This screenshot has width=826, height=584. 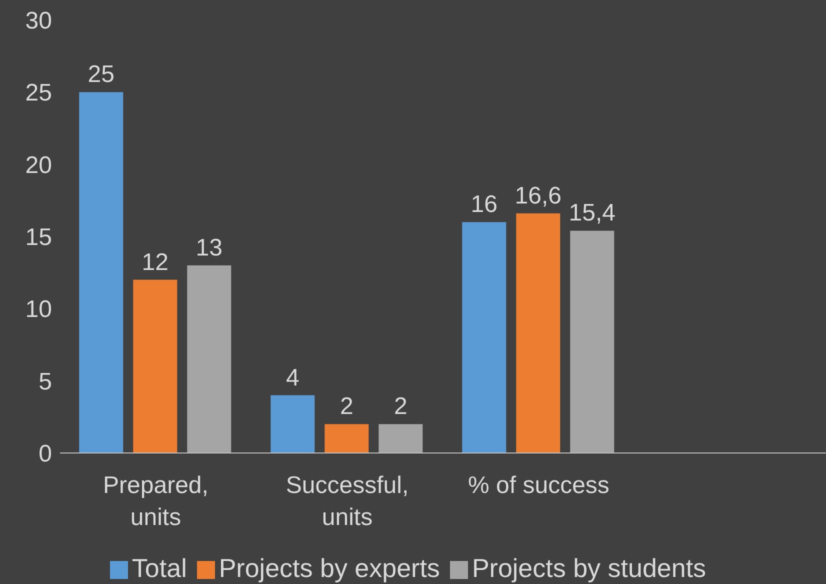 What do you see at coordinates (38, 21) in the screenshot?
I see `y-tick-label: 30` at bounding box center [38, 21].